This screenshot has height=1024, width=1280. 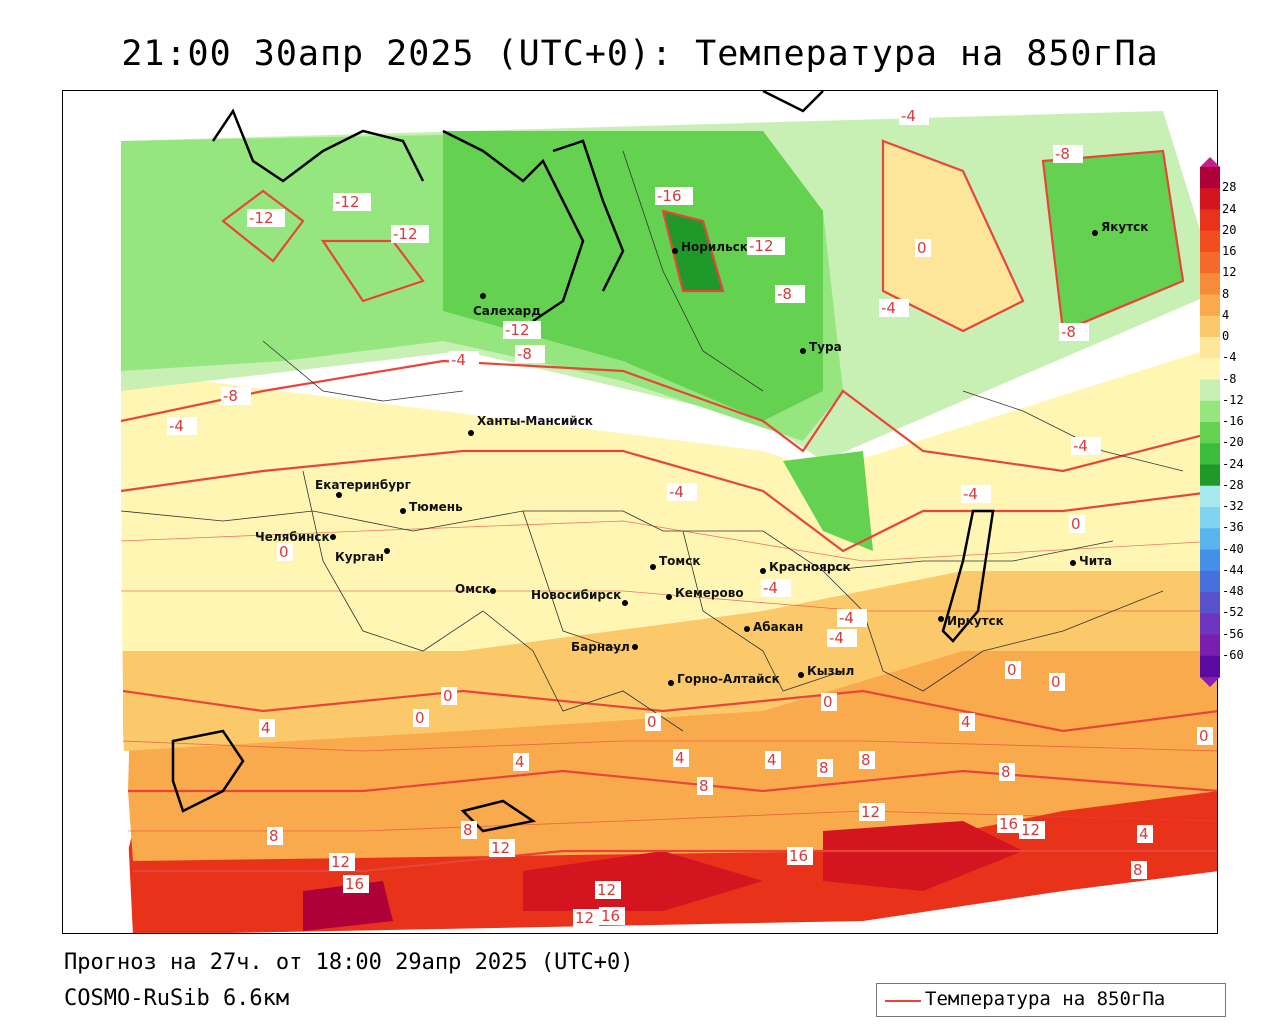 I want to click on city-abakan: Абакан, so click(x=773, y=627).